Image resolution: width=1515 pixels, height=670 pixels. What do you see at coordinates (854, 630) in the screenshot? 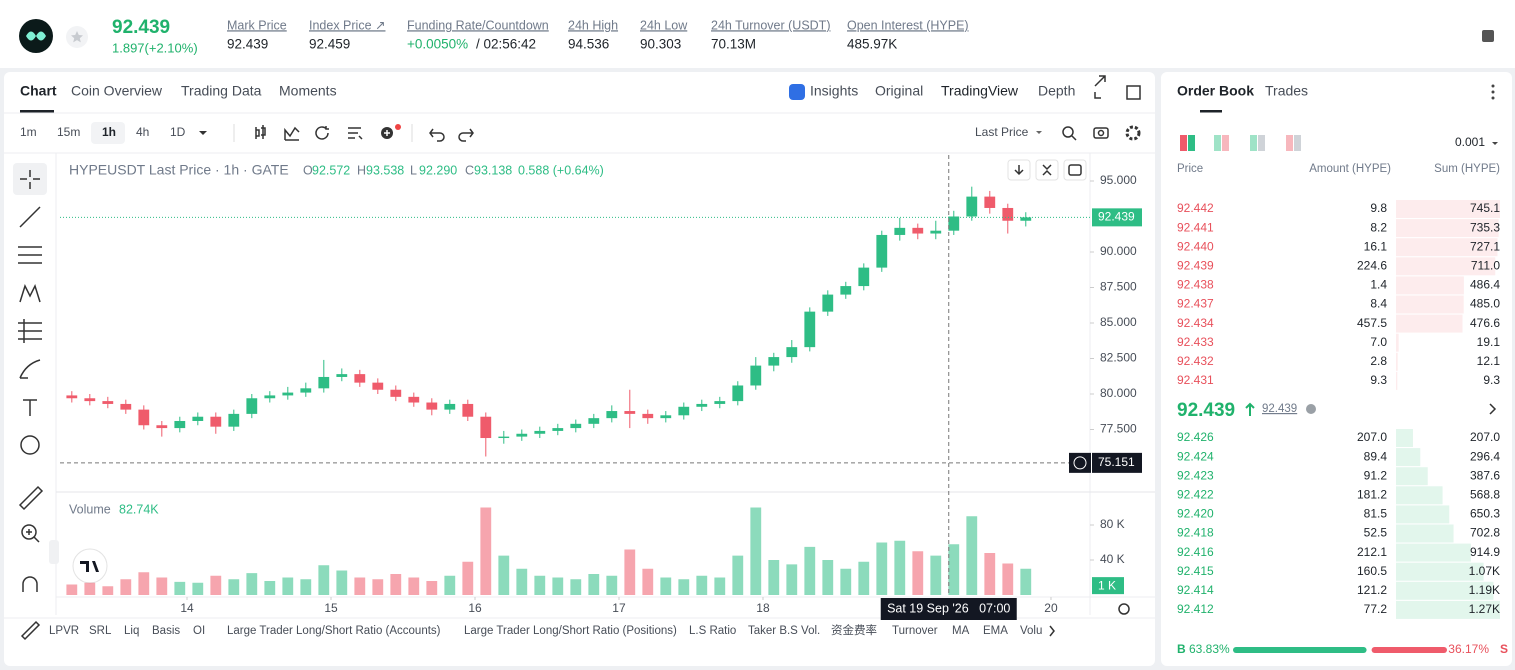
I see `indicator-tab: 资金费率` at bounding box center [854, 630].